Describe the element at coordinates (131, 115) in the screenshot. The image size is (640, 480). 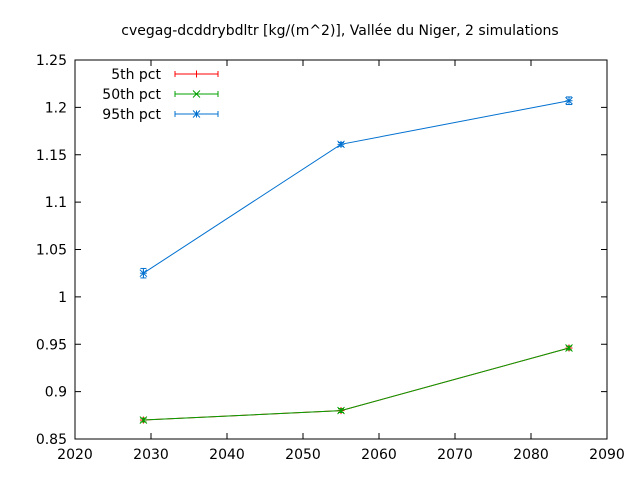
I see `legend-label: 95th pct` at that location.